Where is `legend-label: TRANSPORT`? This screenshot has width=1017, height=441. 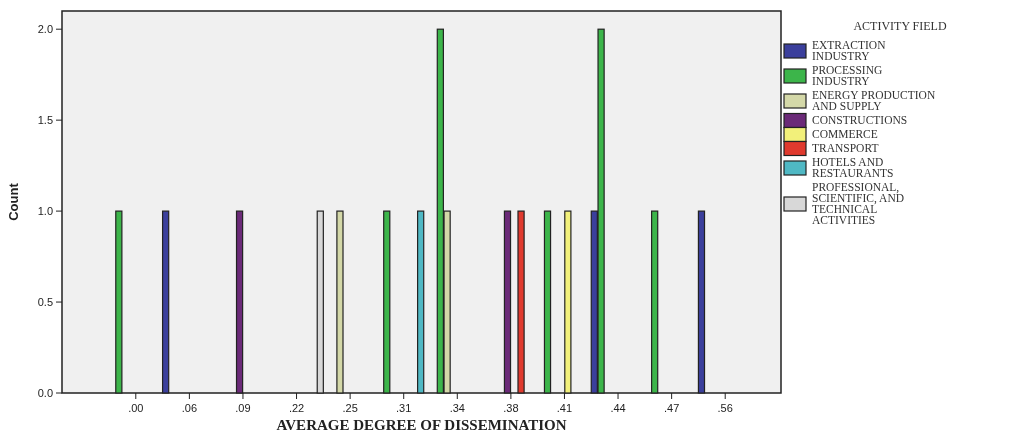
legend-label: TRANSPORT is located at coordinates (845, 148).